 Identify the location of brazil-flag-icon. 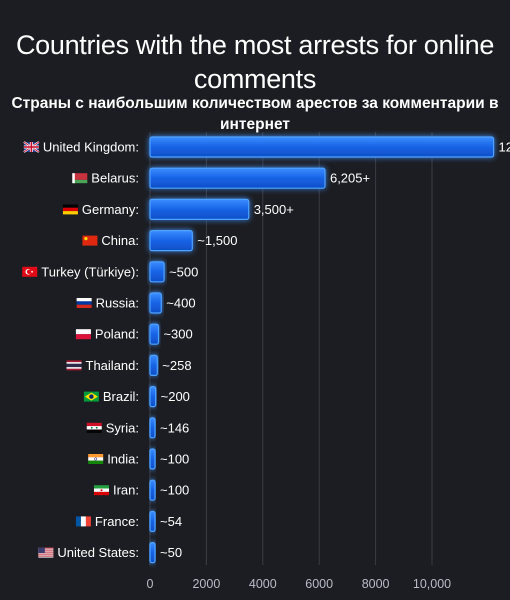
(91, 396).